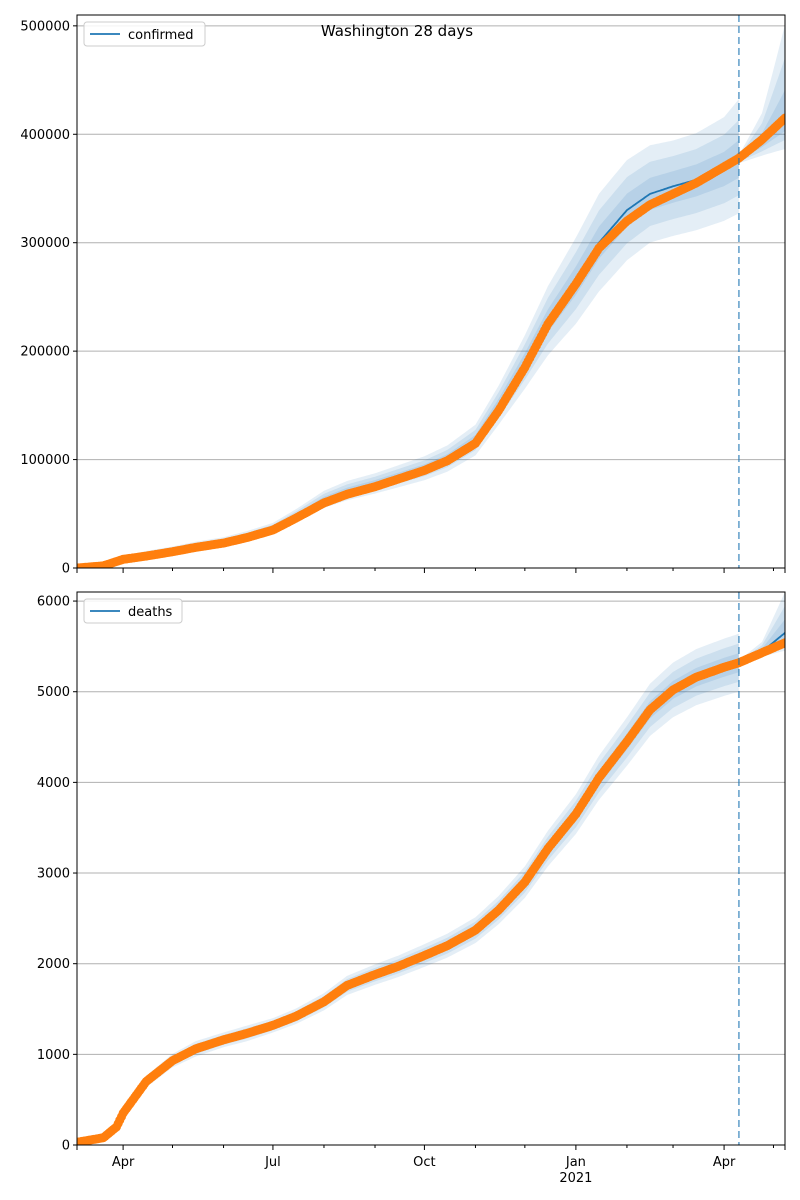  Describe the element at coordinates (45, 26) in the screenshot. I see `y-tick-label: 500000` at that location.